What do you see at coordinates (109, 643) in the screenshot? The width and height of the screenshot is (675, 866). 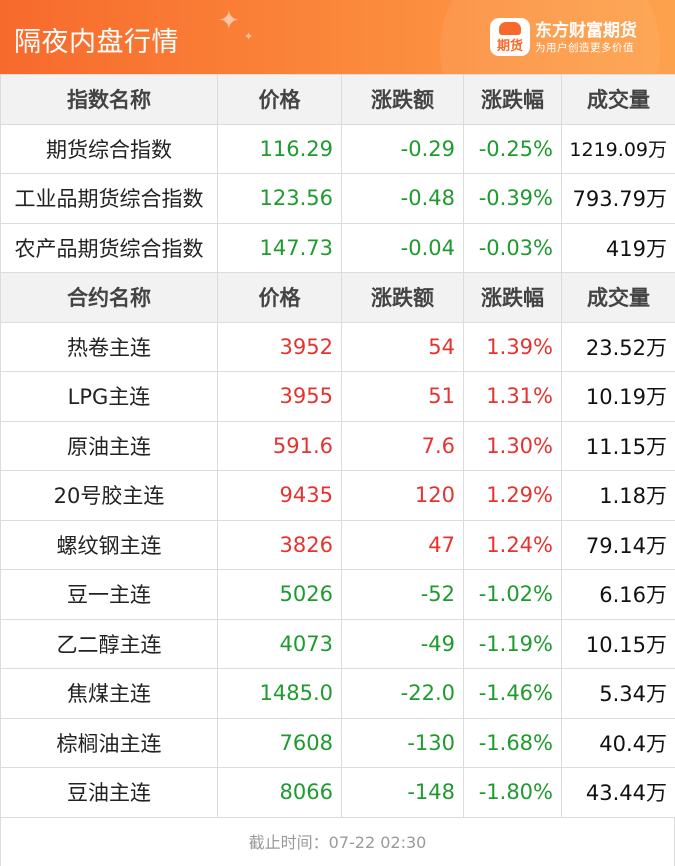 I see `name-cell: 乙二醇主连` at bounding box center [109, 643].